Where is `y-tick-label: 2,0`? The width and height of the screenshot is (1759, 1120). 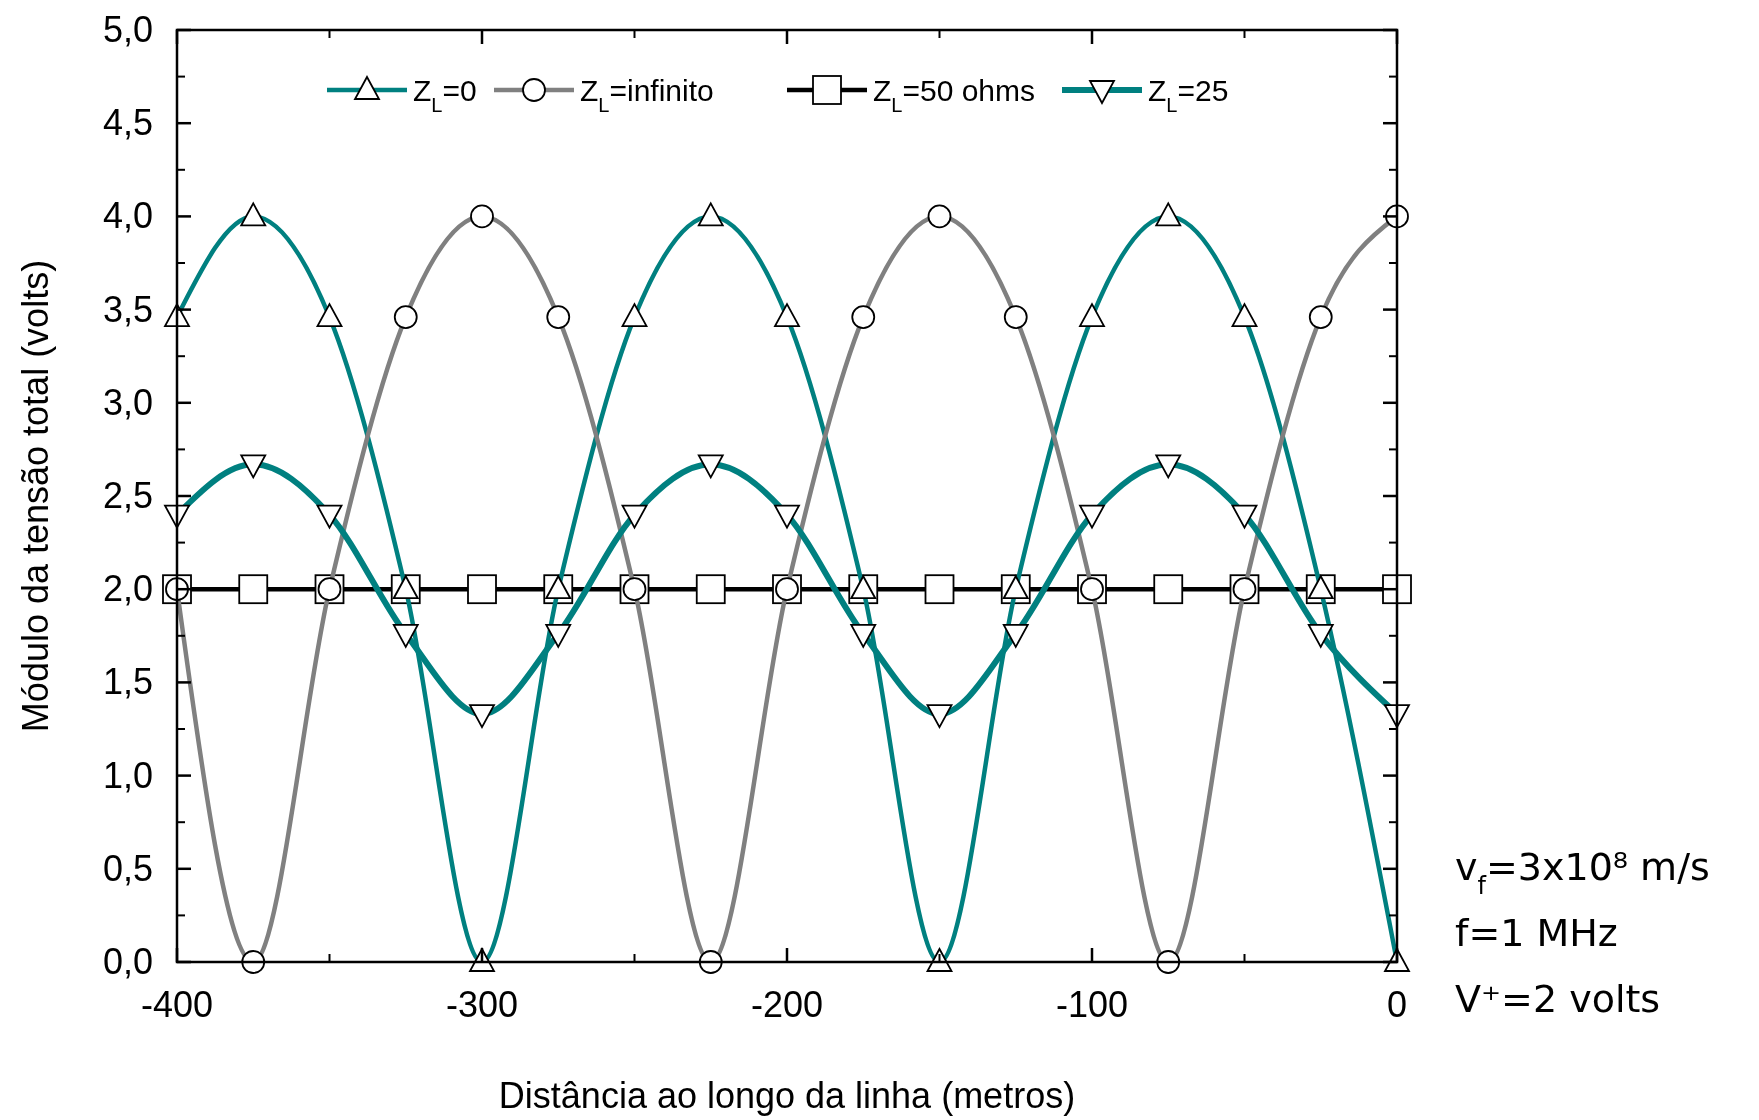
y-tick-label: 2,0 is located at coordinates (127, 589).